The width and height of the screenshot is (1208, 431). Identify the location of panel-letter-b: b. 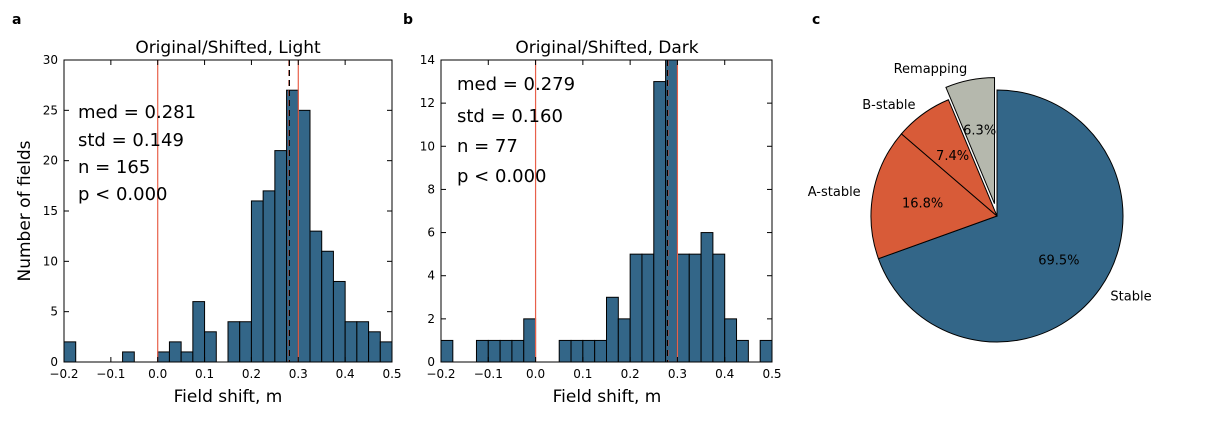
(408, 20).